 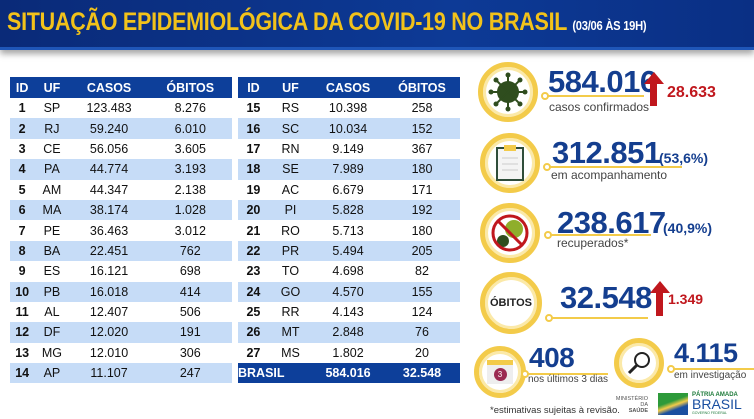 I want to click on ministry-logo: MINISTÉRIO DA SAÚDE, so click(x=628, y=405).